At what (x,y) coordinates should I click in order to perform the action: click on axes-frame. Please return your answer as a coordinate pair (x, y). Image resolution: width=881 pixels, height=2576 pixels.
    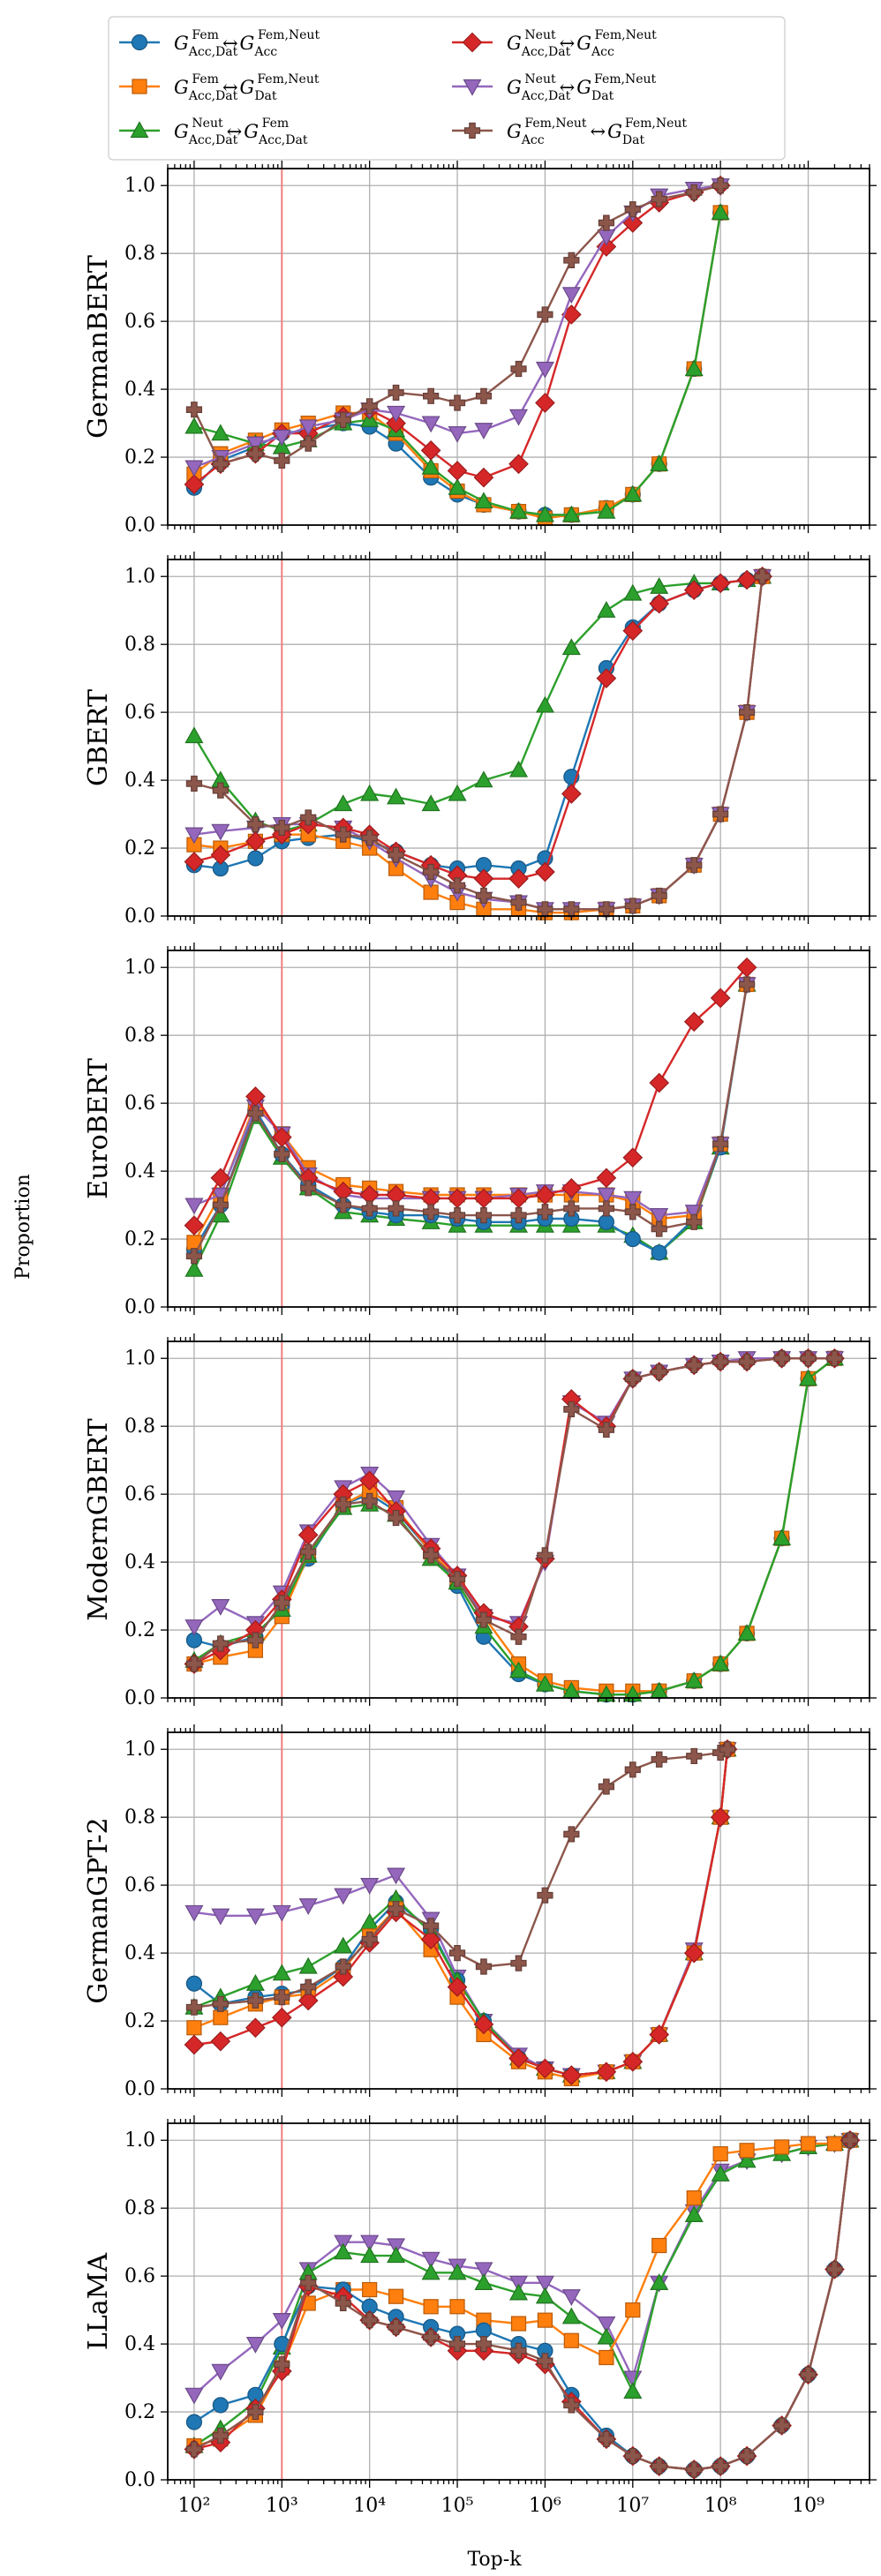
    Looking at the image, I should click on (518, 1129).